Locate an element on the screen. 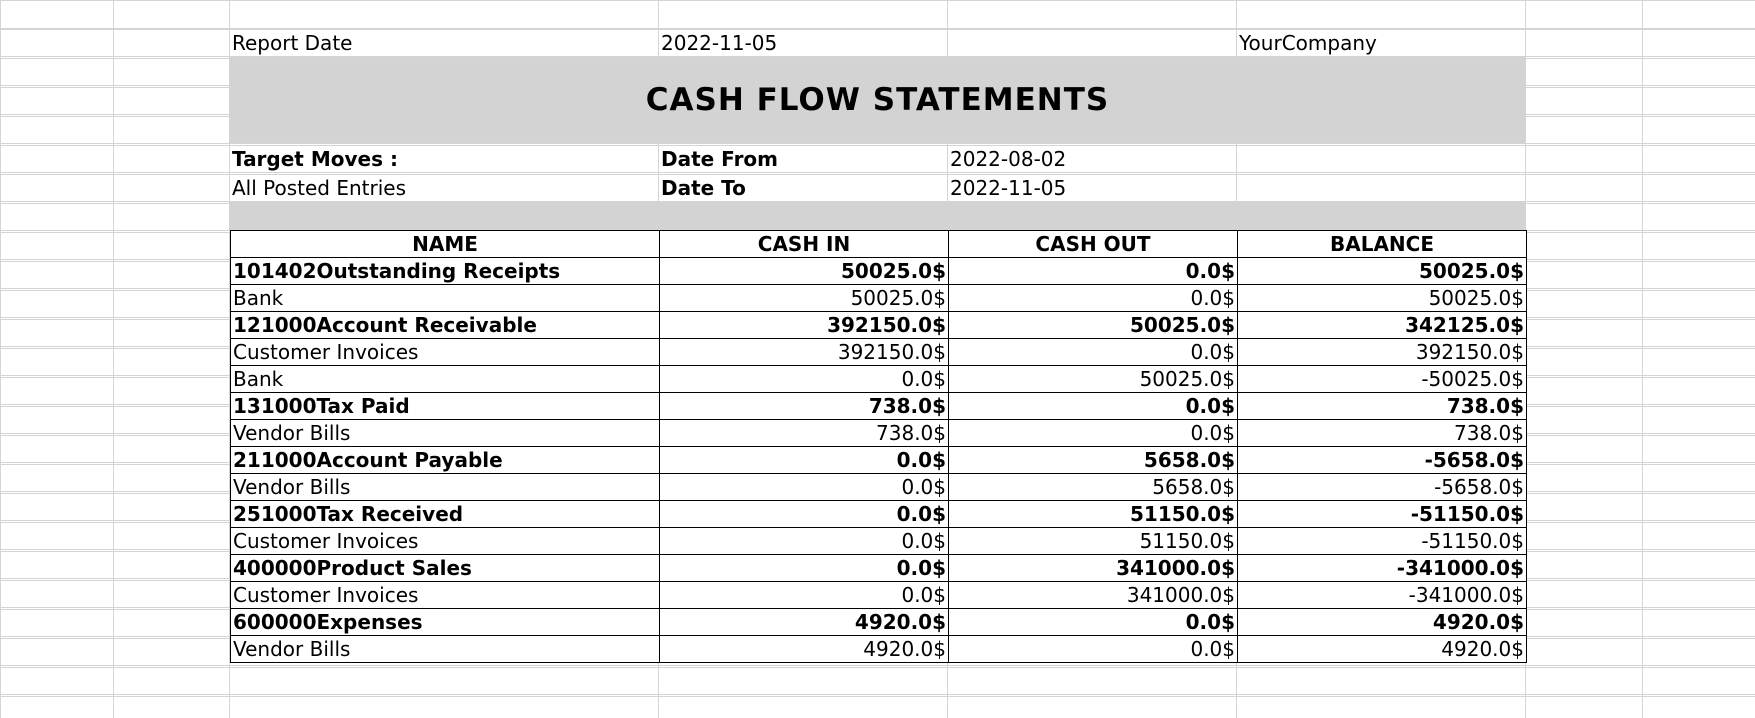 The width and height of the screenshot is (1755, 718). row-balance: 342125.0$ is located at coordinates (1382, 325).